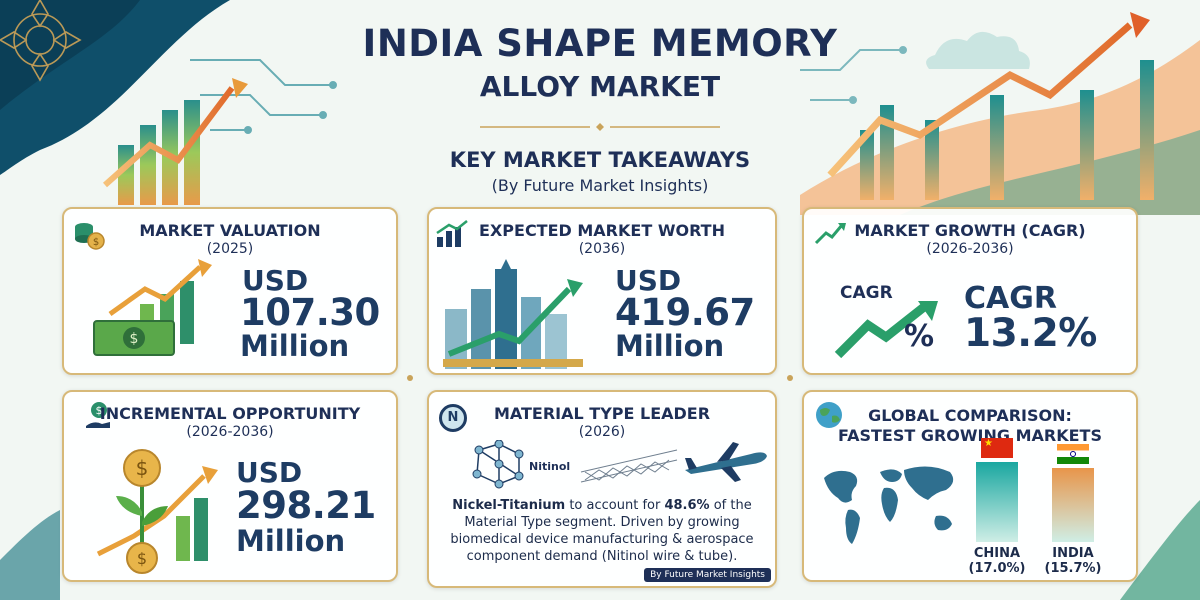 The height and width of the screenshot is (600, 1200). Describe the element at coordinates (600, 43) in the screenshot. I see `page-title-line1: INDIA SHAPE MEMORY` at that location.